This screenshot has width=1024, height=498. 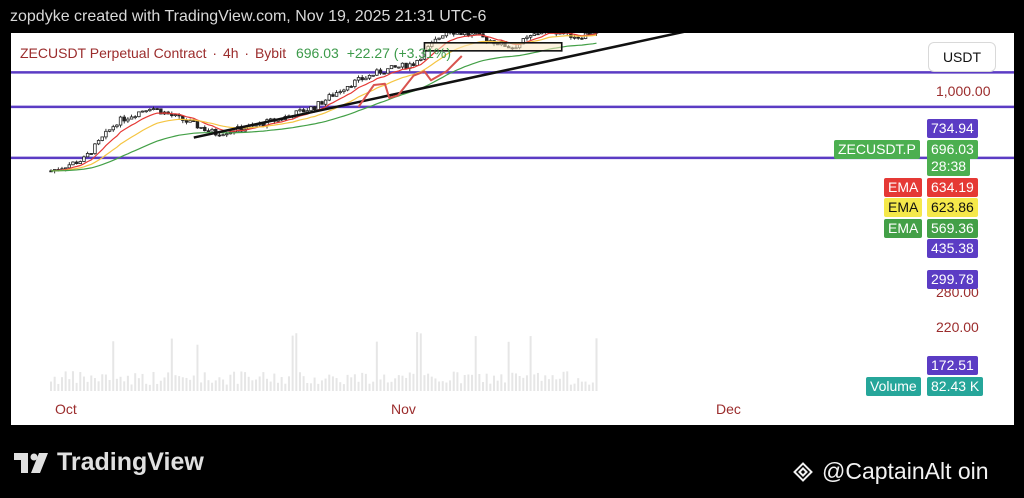 What do you see at coordinates (230, 53) in the screenshot?
I see `legend-interval: 4h` at bounding box center [230, 53].